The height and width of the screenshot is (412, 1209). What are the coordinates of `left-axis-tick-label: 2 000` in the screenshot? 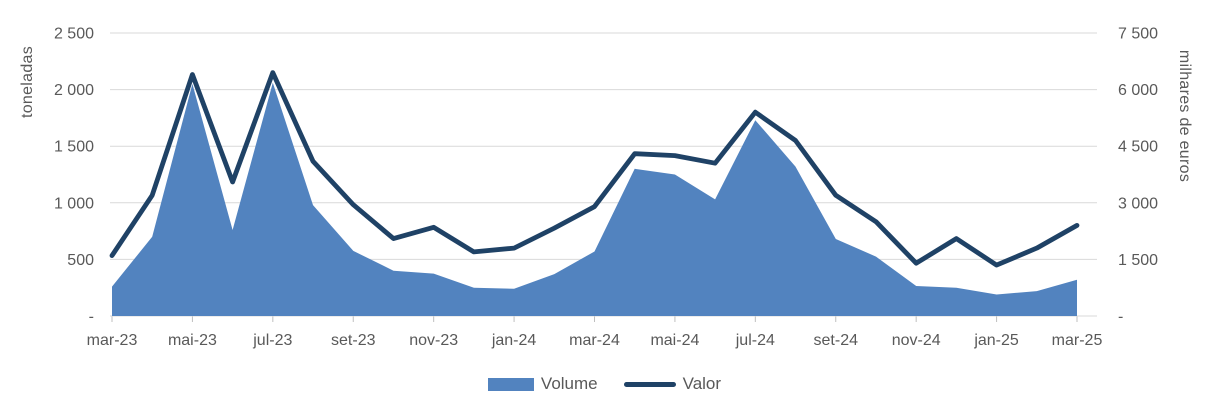 It's located at (74, 90).